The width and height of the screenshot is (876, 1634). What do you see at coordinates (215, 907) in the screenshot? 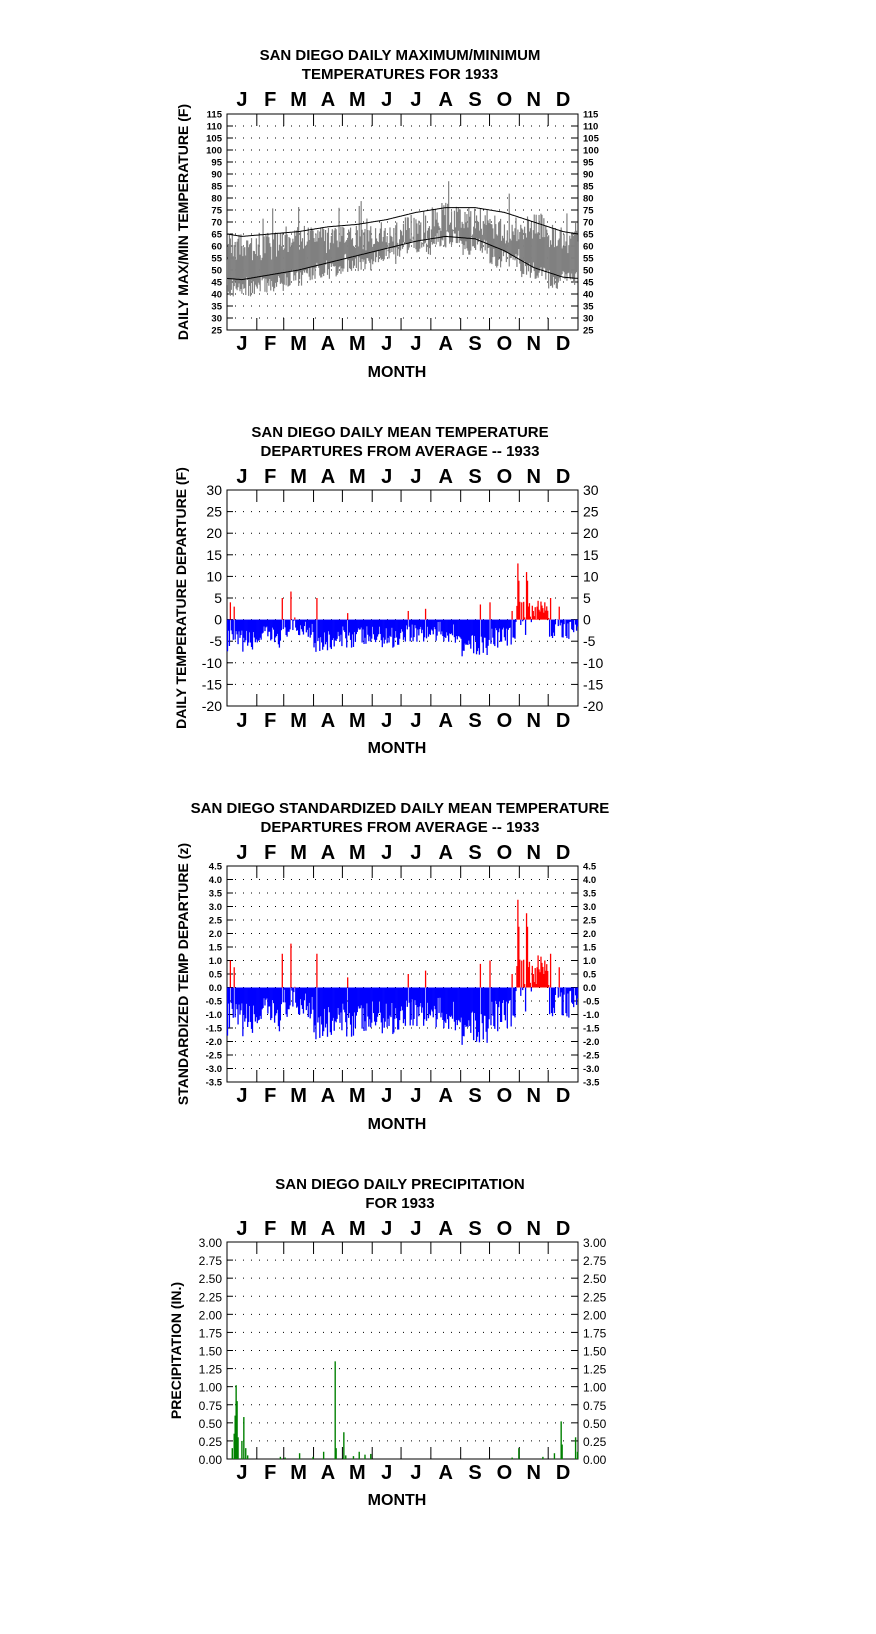
I see `y-tick-label-left: 3.0` at bounding box center [215, 907].